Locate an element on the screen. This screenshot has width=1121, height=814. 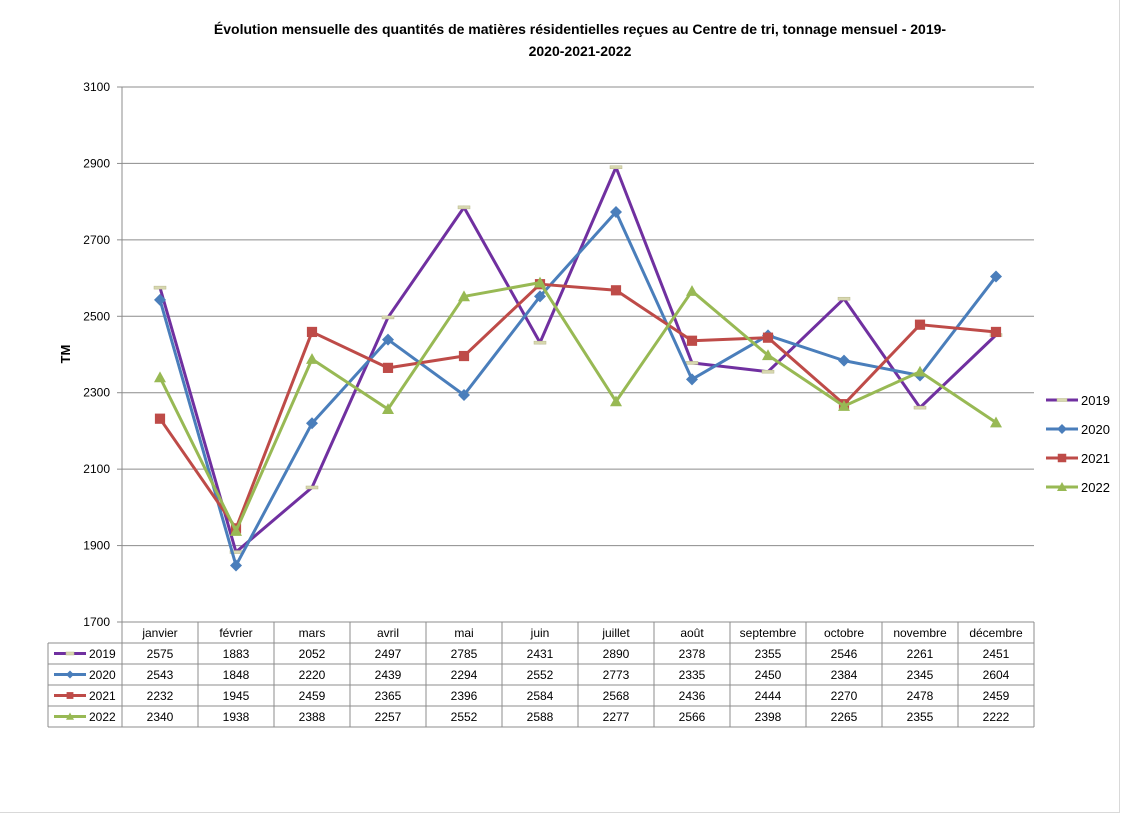
table-cell: 2773 is located at coordinates (616, 675).